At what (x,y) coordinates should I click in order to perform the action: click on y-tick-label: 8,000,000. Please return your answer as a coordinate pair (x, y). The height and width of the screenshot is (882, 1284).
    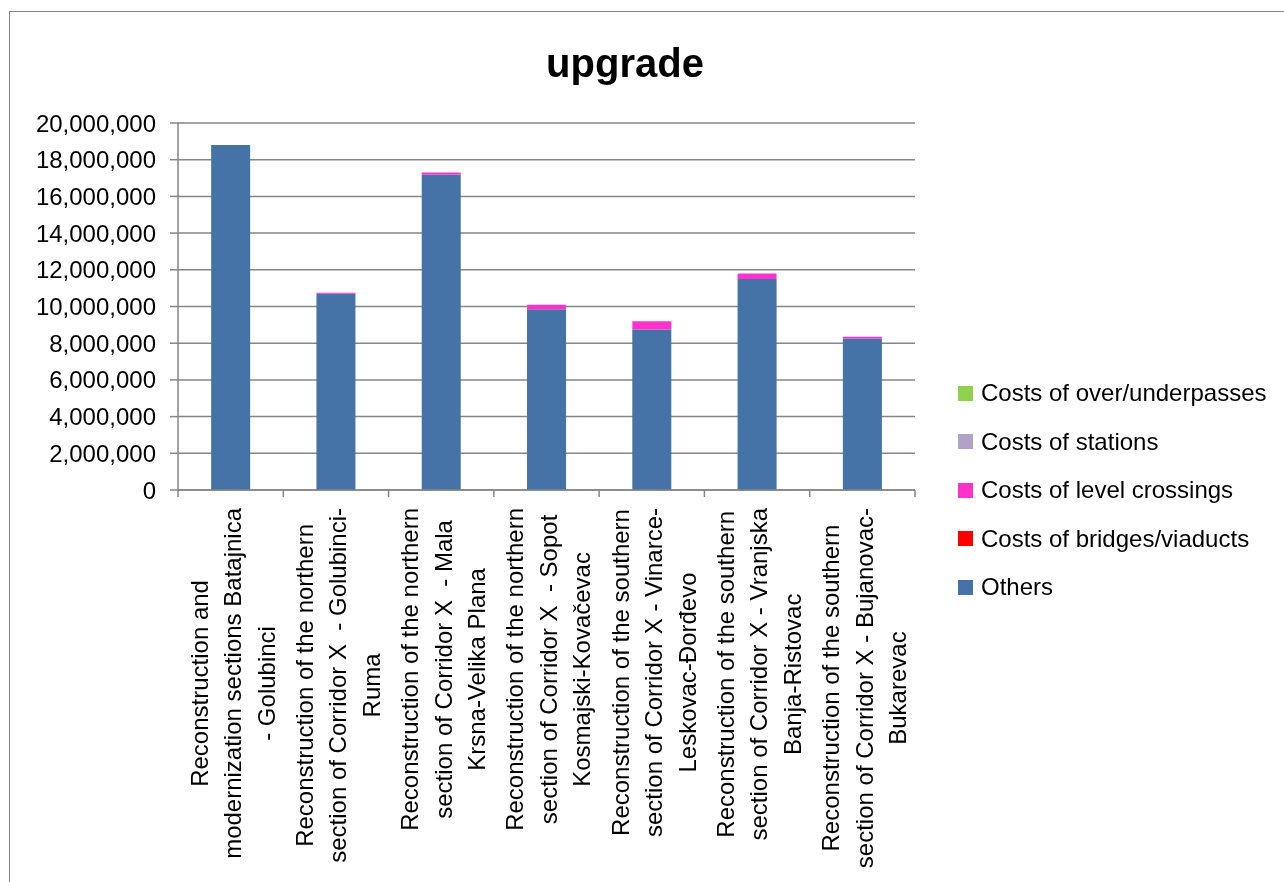
    Looking at the image, I should click on (102, 343).